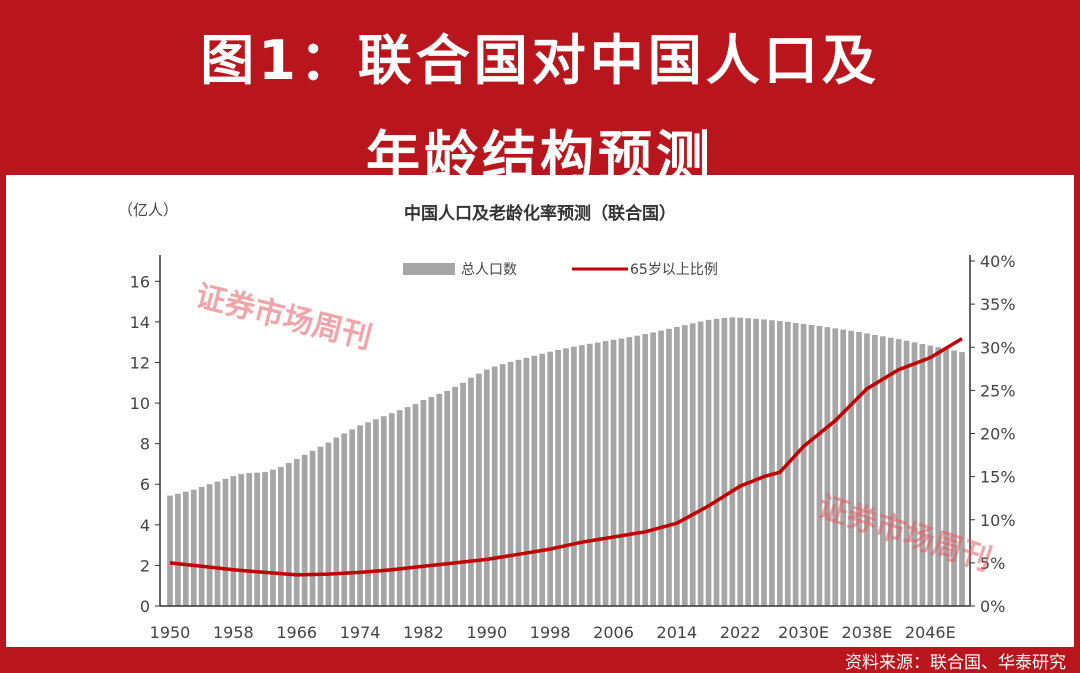 This screenshot has width=1080, height=673. Describe the element at coordinates (360, 632) in the screenshot. I see `x-tick-label: 1974` at that location.